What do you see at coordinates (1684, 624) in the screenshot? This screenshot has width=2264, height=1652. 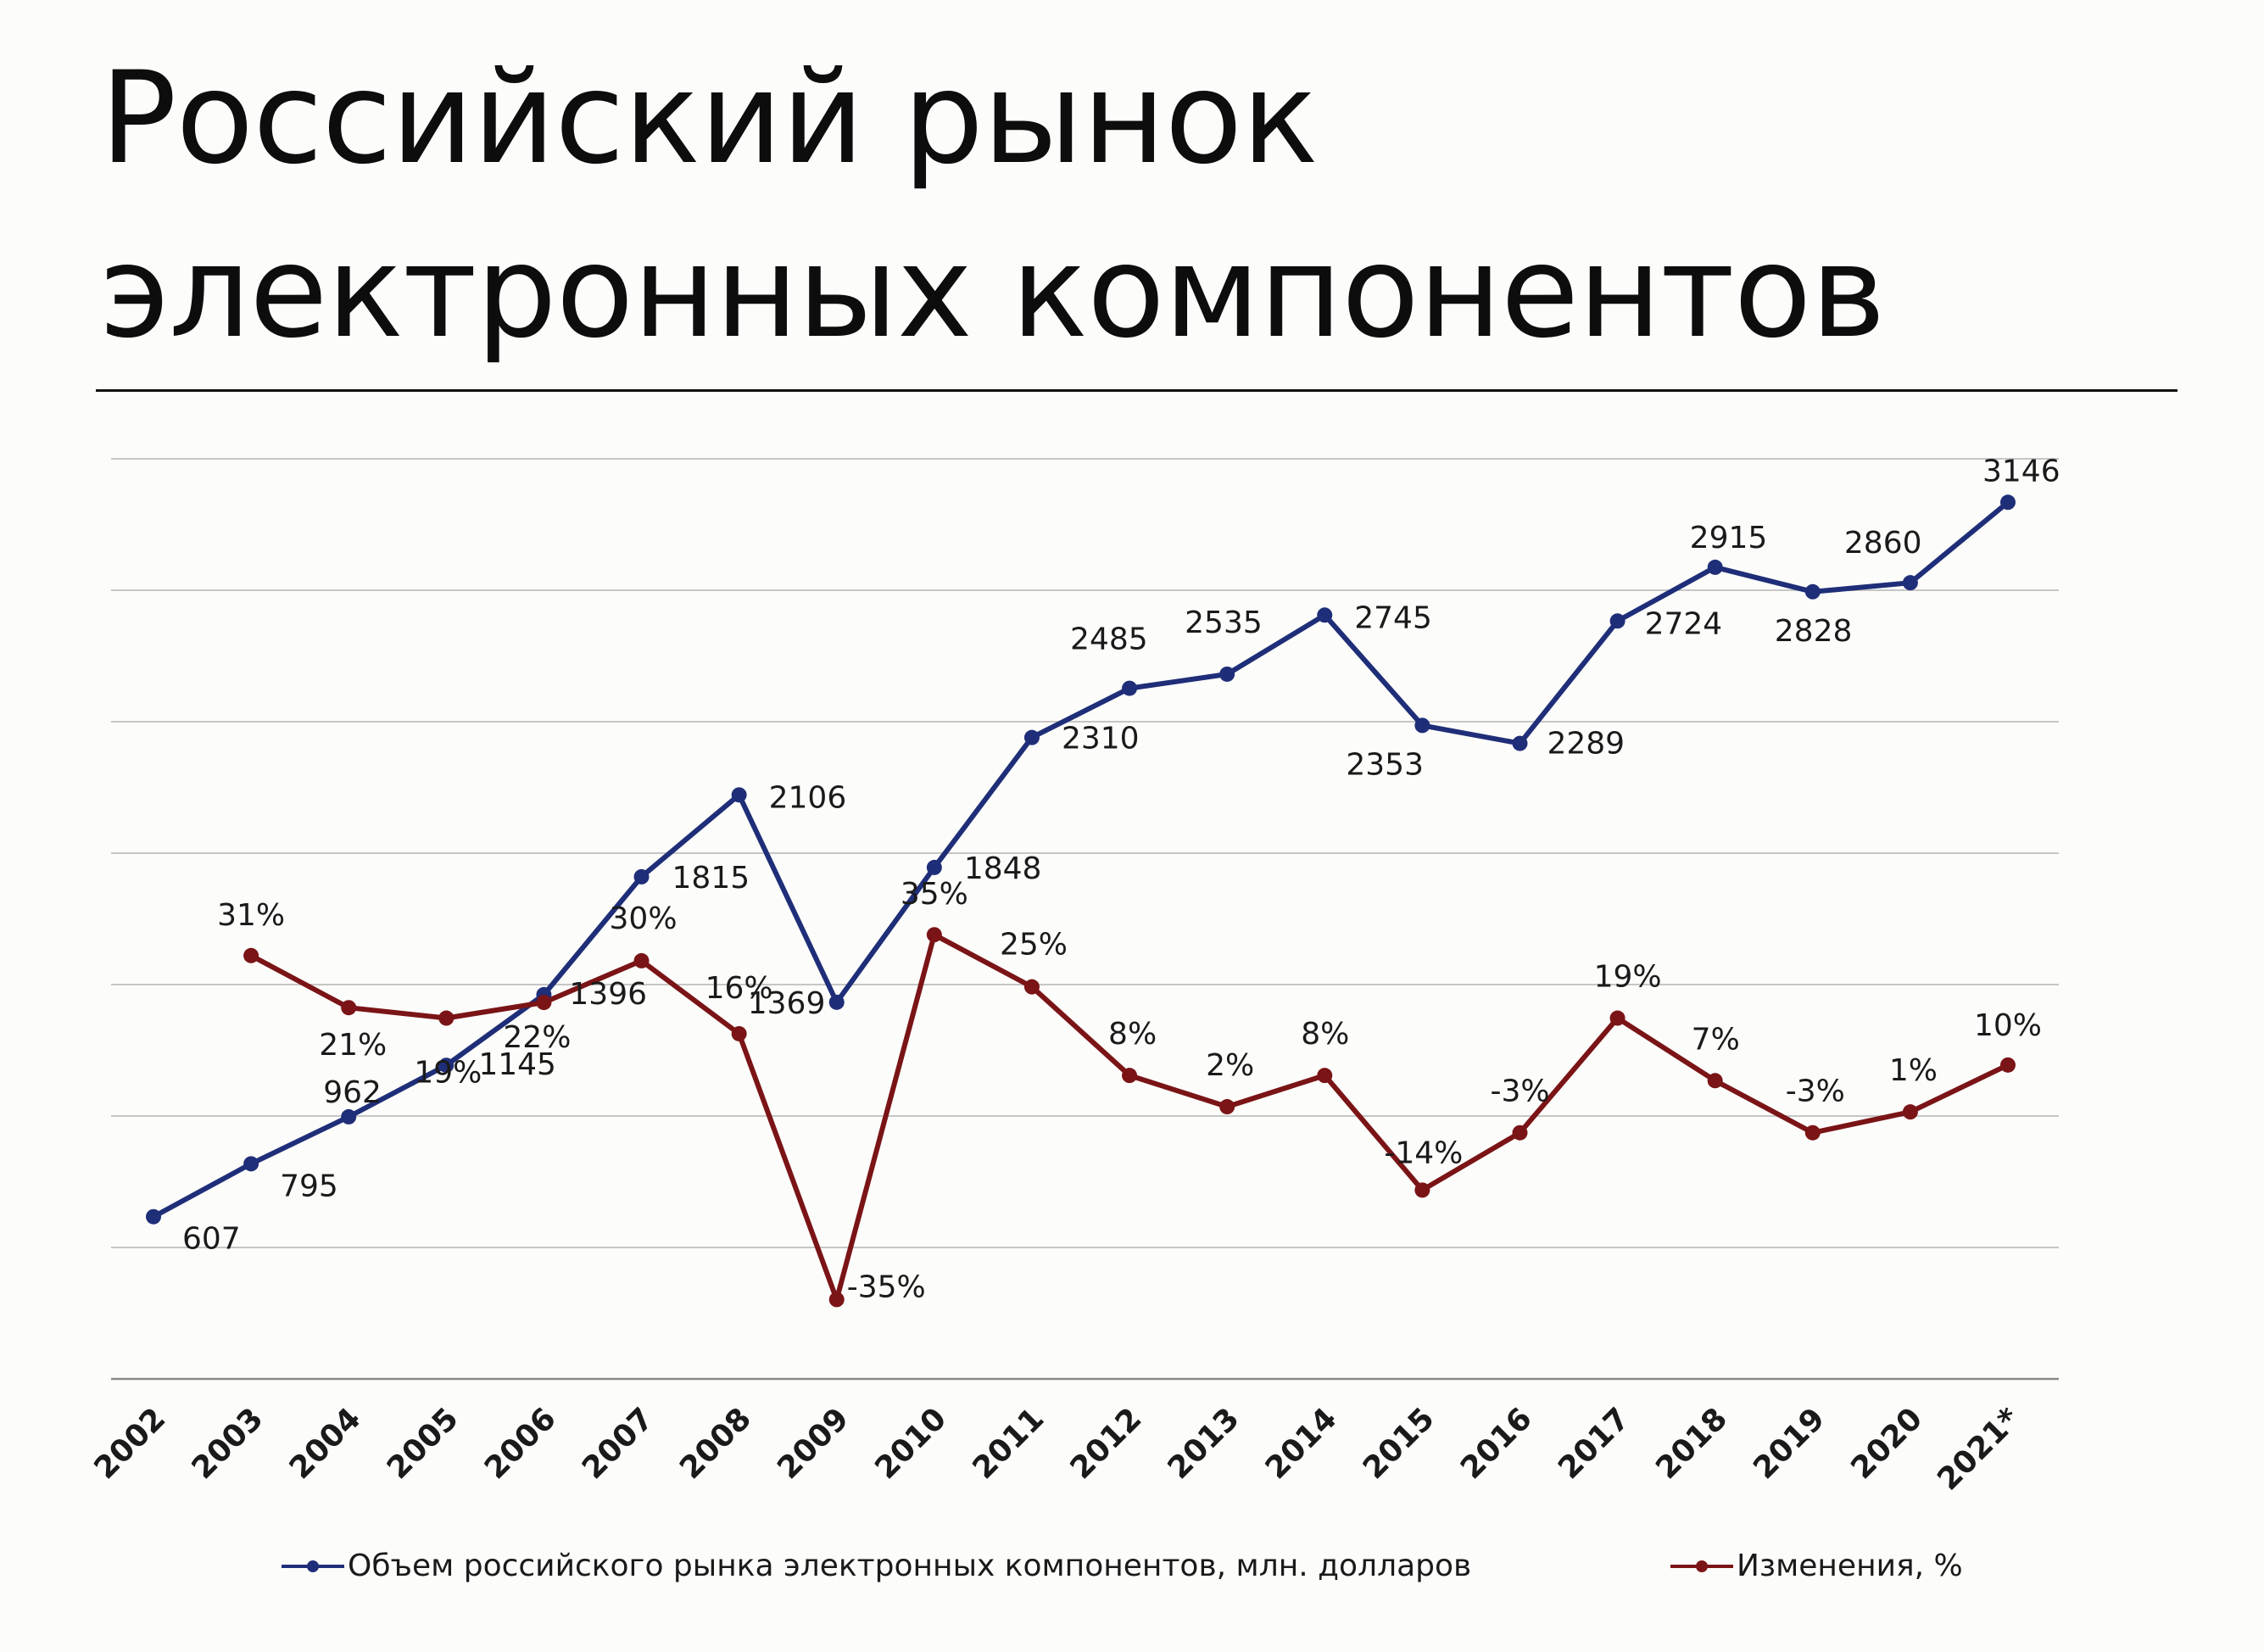 I see `data-label-volume: 2724` at bounding box center [1684, 624].